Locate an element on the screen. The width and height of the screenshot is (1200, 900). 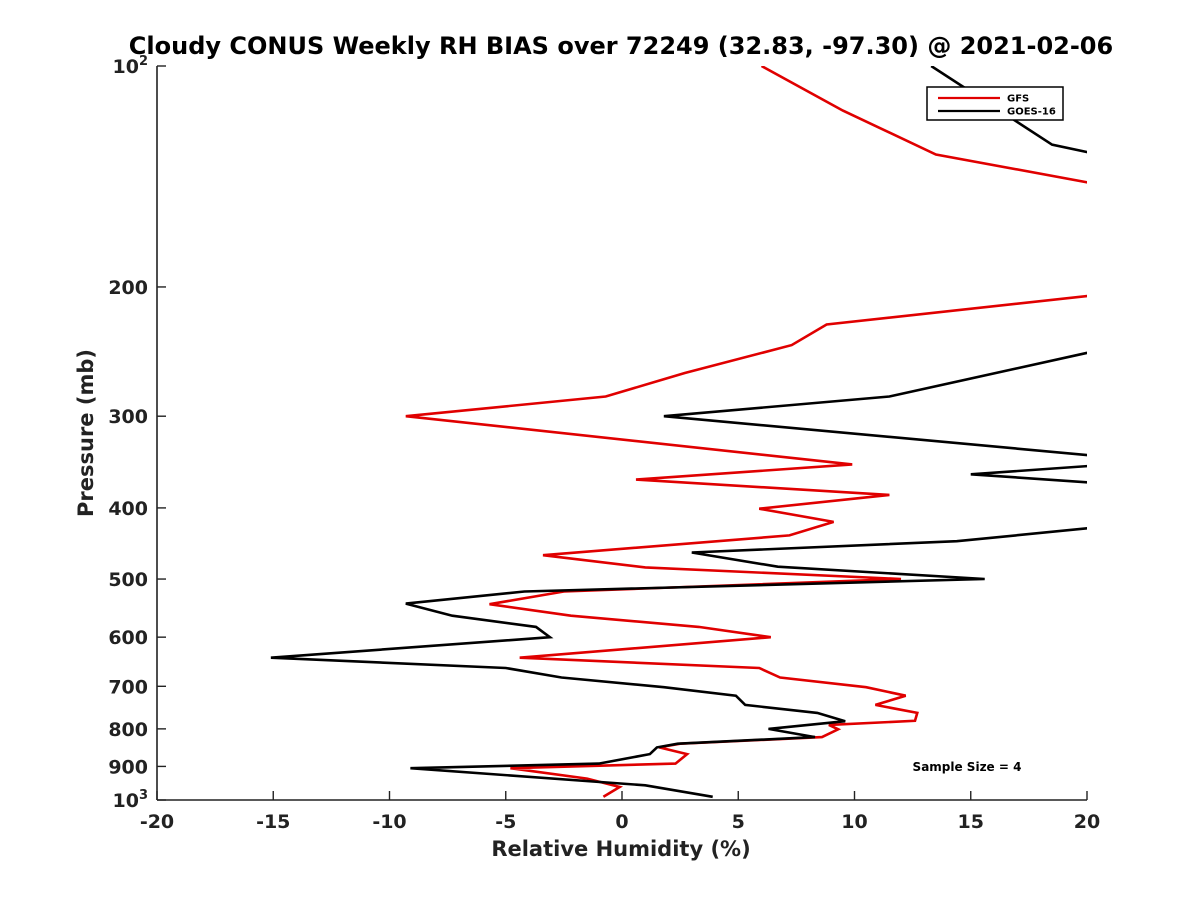
x-tick-label: 5 is located at coordinates (738, 822).